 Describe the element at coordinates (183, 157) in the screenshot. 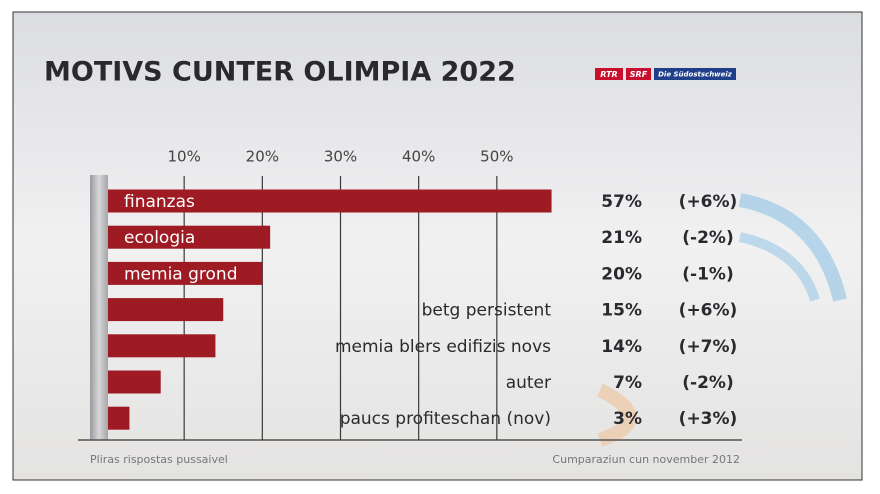

I see `x-tick-label: 10%` at that location.